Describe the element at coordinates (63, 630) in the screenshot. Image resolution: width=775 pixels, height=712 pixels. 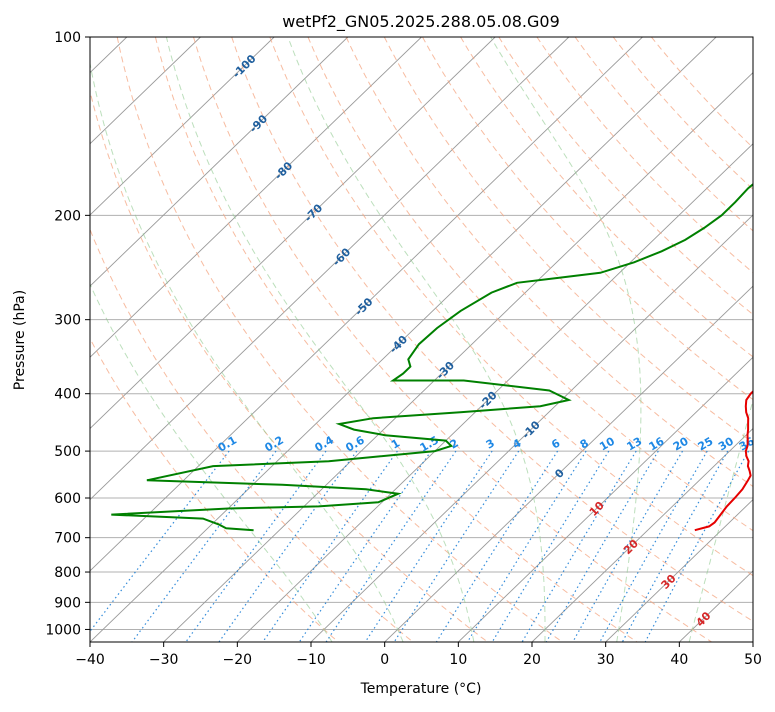
I see `y-tick-label: 1000` at that location.